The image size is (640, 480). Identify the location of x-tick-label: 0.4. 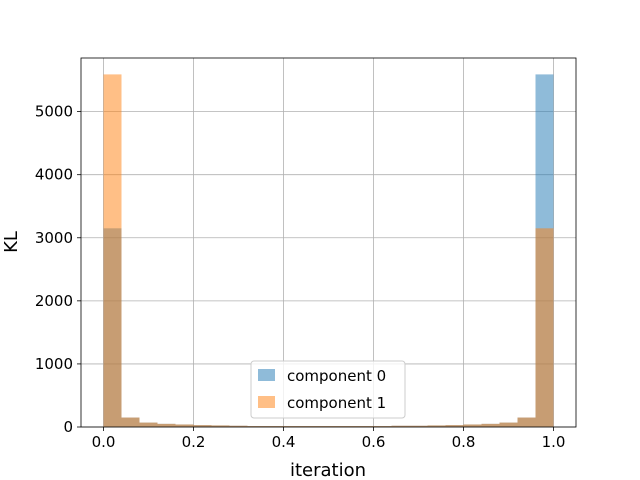
(284, 442).